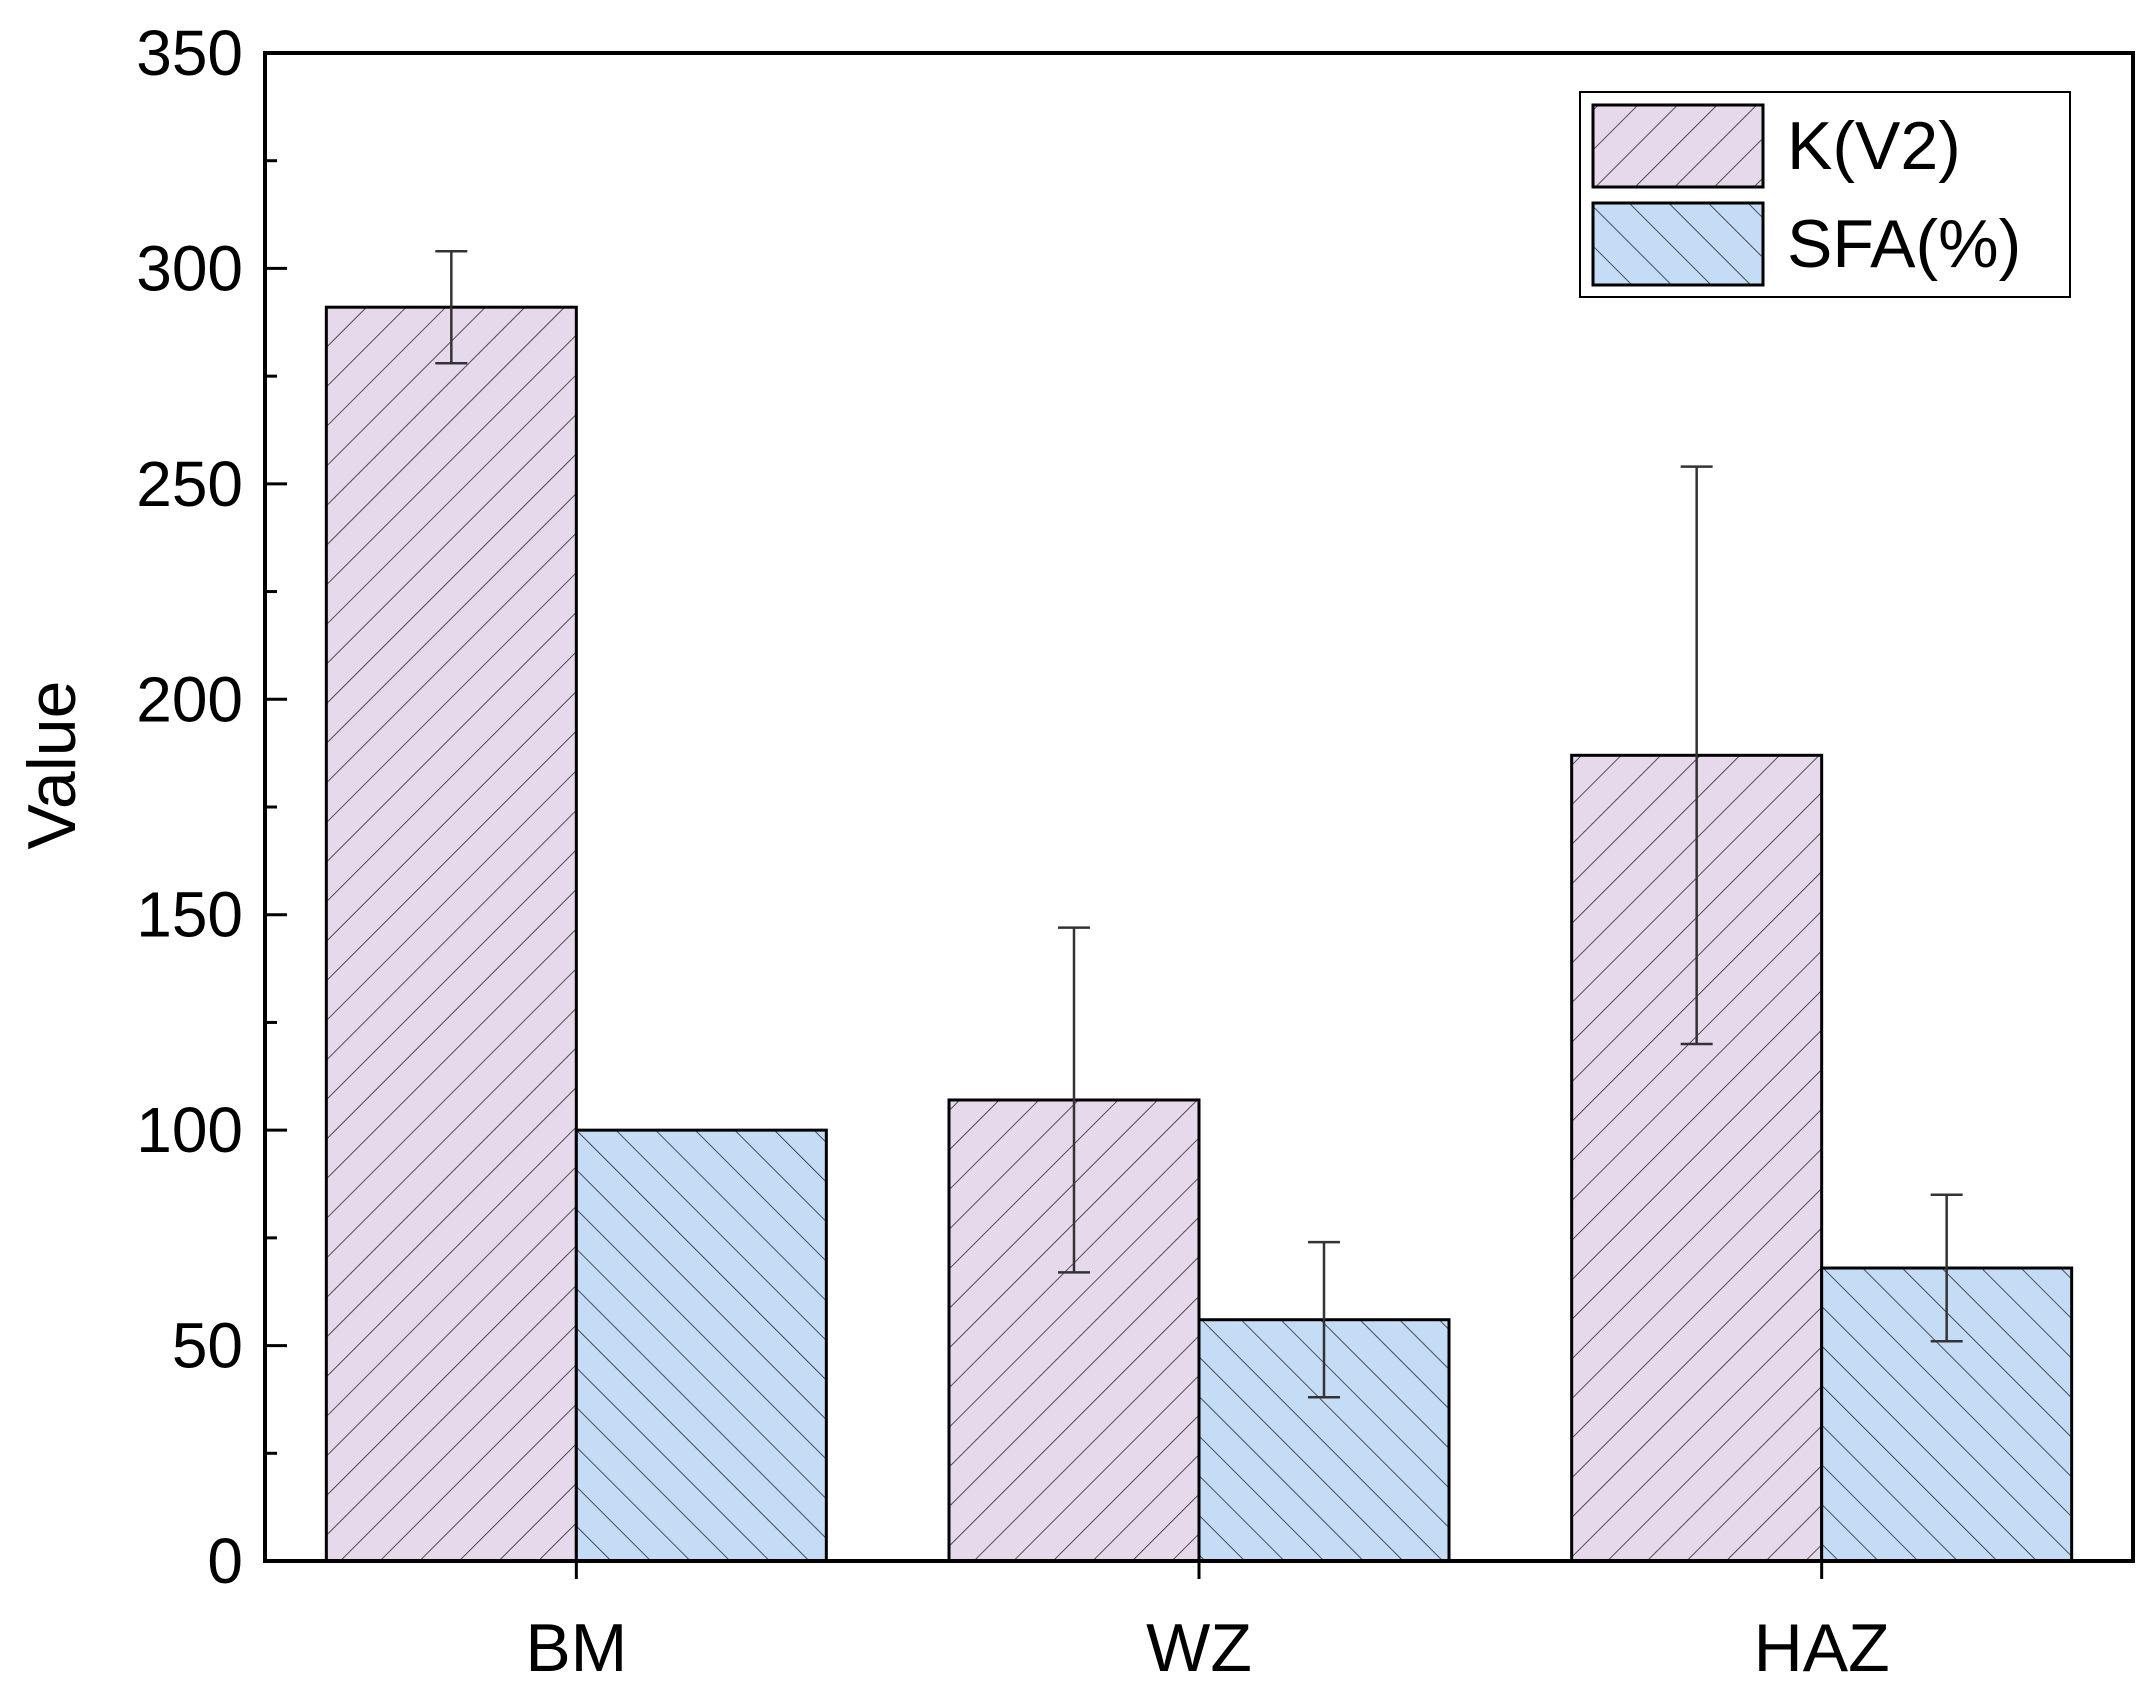  What do you see at coordinates (189, 915) in the screenshot?
I see `y-tick-label: 150` at bounding box center [189, 915].